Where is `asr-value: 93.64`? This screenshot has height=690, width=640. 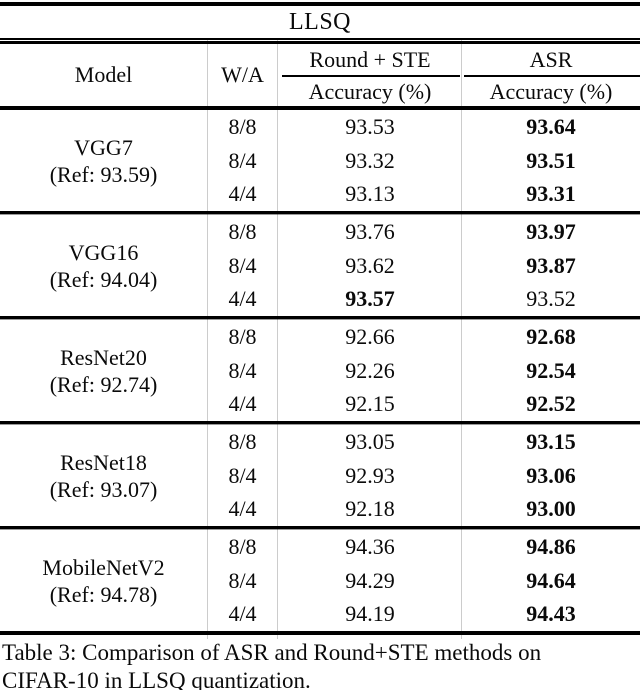 asr-value: 93.64 is located at coordinates (551, 126).